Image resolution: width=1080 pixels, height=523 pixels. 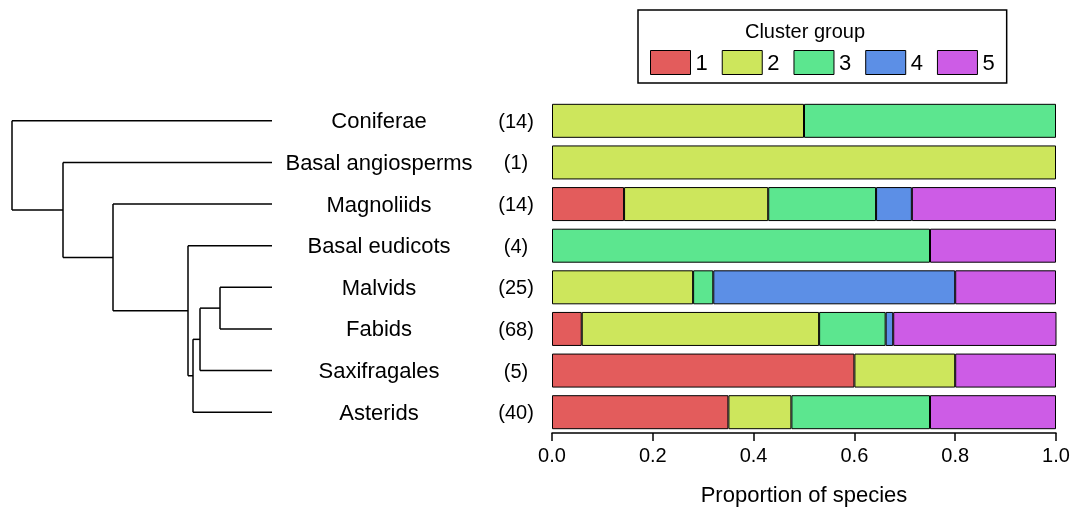 I want to click on x-axis-title: Proportion of species, so click(x=804, y=494).